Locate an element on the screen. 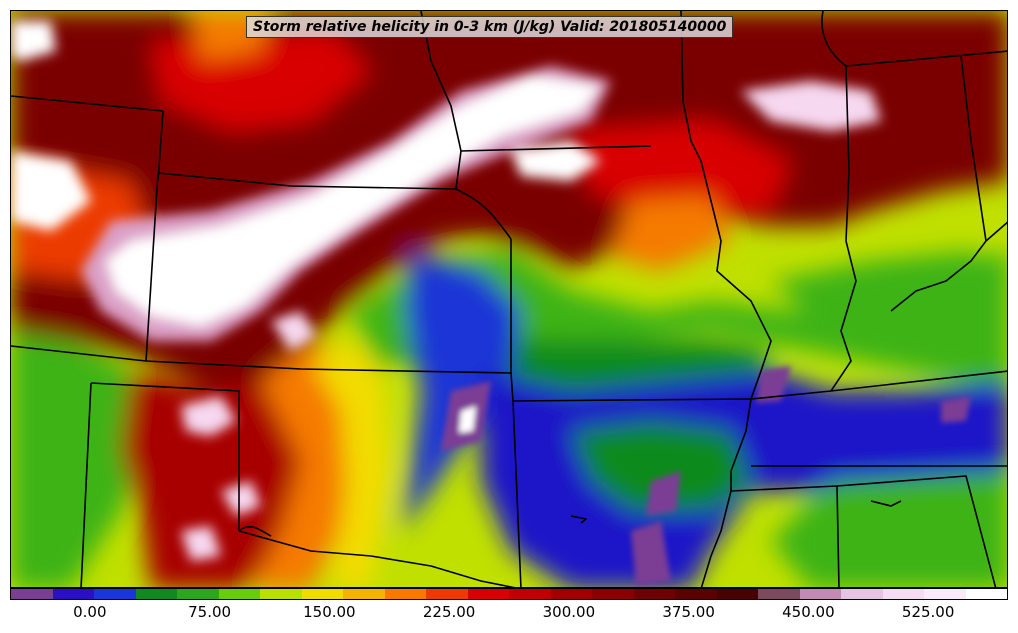 The image size is (1018, 633). colorbar-tick-label: 375.00 is located at coordinates (688, 612).